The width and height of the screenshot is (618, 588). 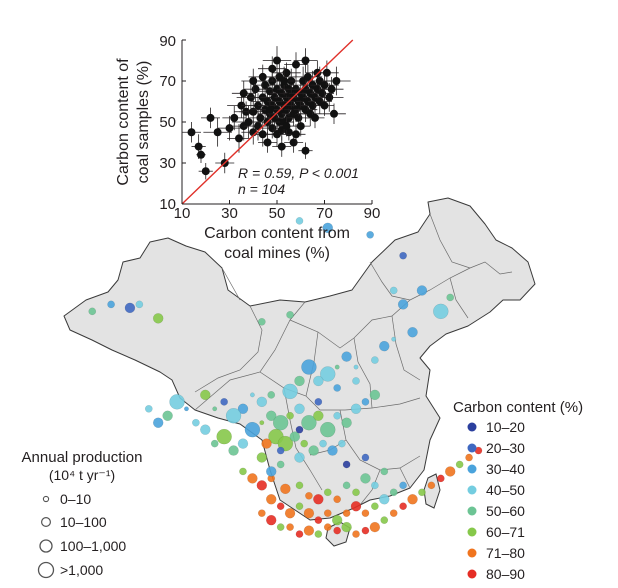 What do you see at coordinates (277, 233) in the screenshot?
I see `x-axis-label: Carbon content from` at bounding box center [277, 233].